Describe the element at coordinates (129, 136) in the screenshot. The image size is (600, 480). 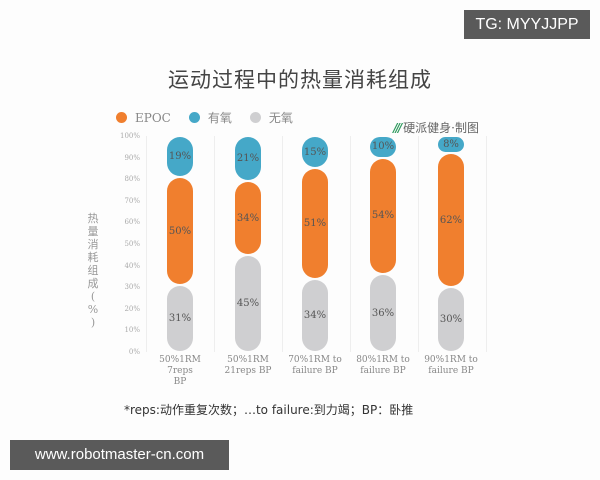
I see `y-tick-label: 100%` at that location.